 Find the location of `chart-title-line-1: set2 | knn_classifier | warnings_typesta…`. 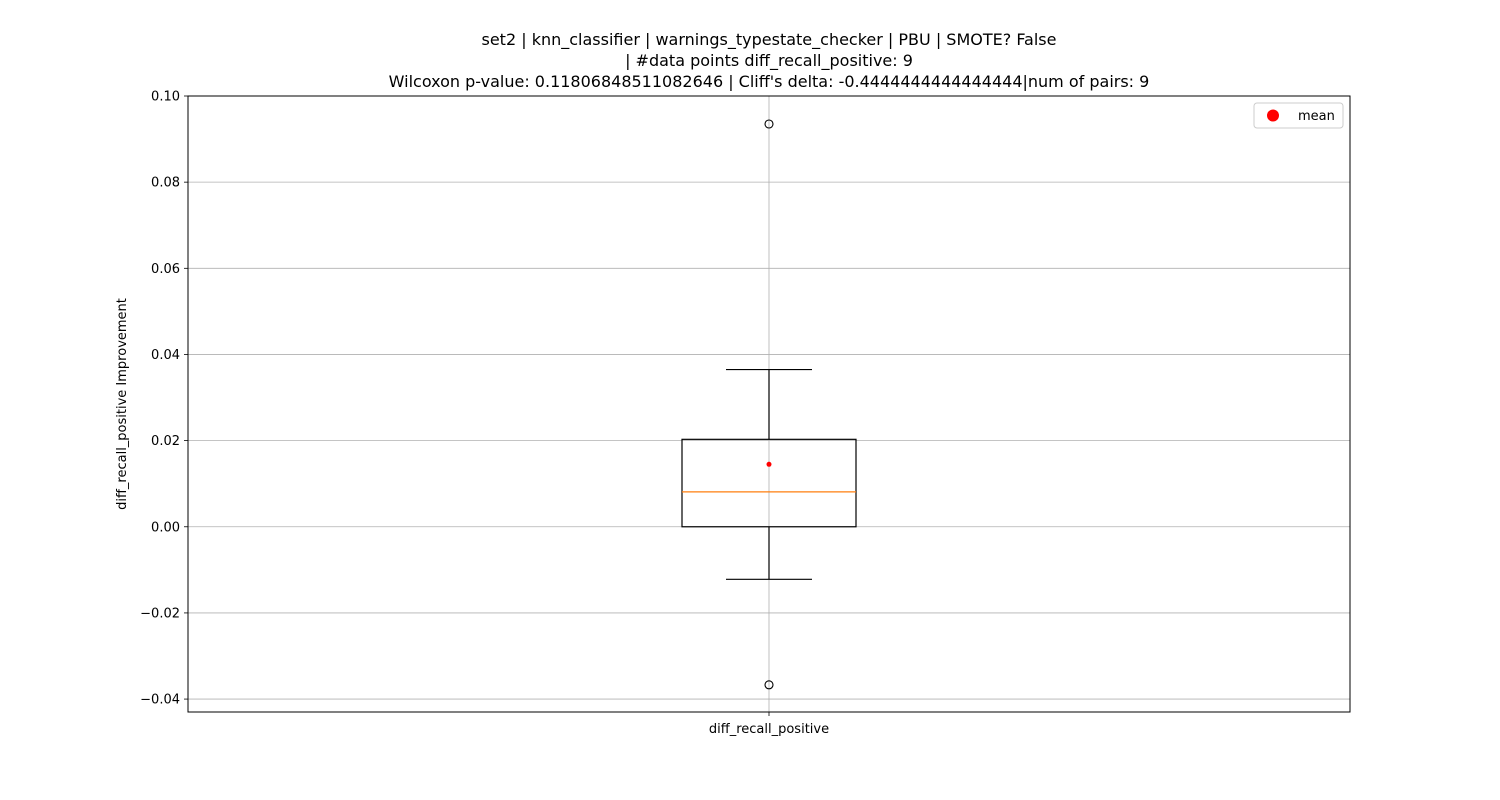

chart-title-line-1: set2 | knn_classifier | warnings_typesta… is located at coordinates (769, 39).